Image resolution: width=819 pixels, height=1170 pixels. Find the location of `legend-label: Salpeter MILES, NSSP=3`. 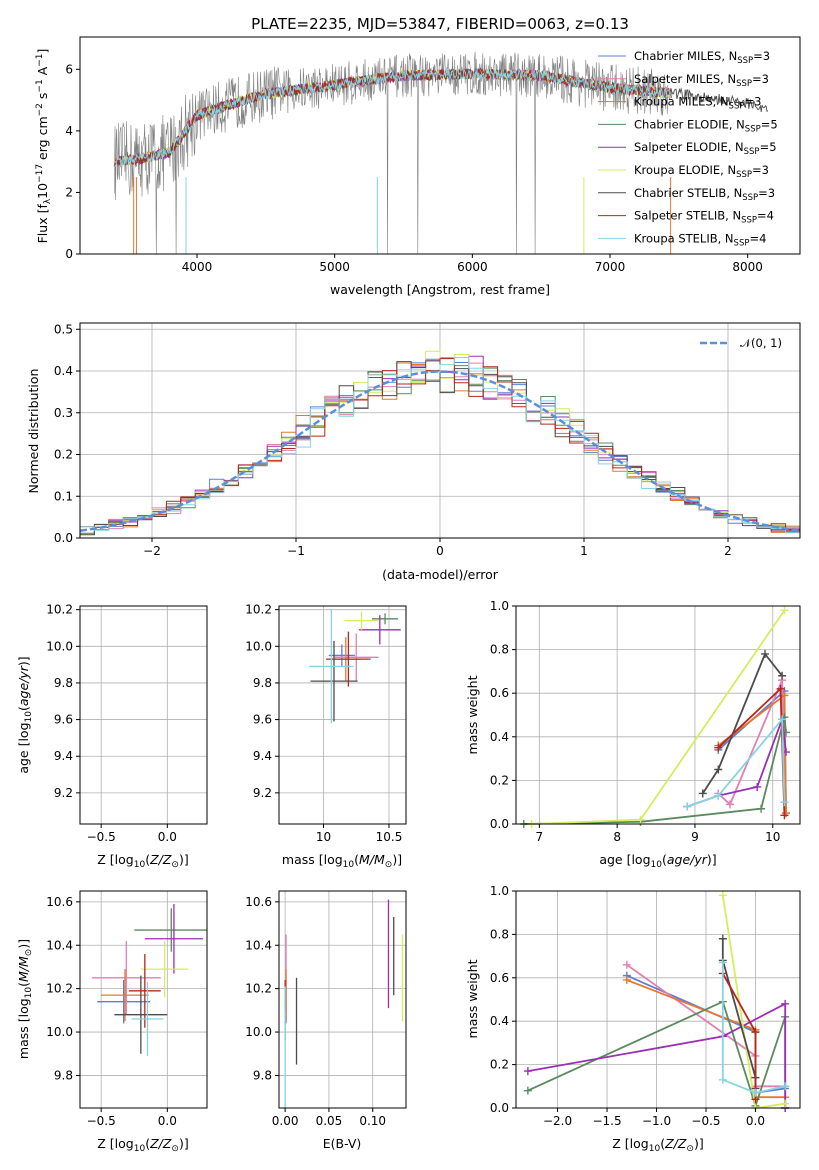

legend-label: Salpeter MILES, NSSP=3 is located at coordinates (701, 80).